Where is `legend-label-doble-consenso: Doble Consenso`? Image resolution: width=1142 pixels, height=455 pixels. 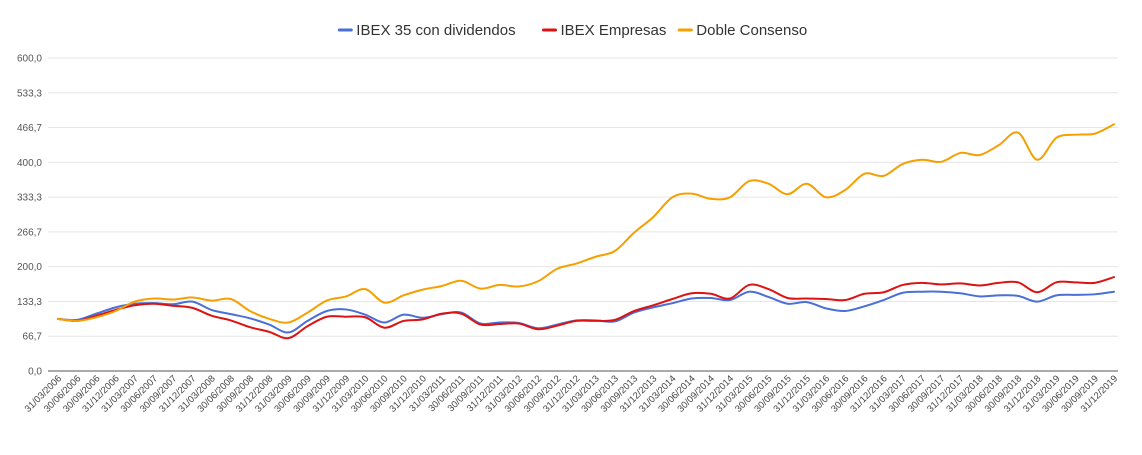 legend-label-doble-consenso: Doble Consenso is located at coordinates (751, 30).